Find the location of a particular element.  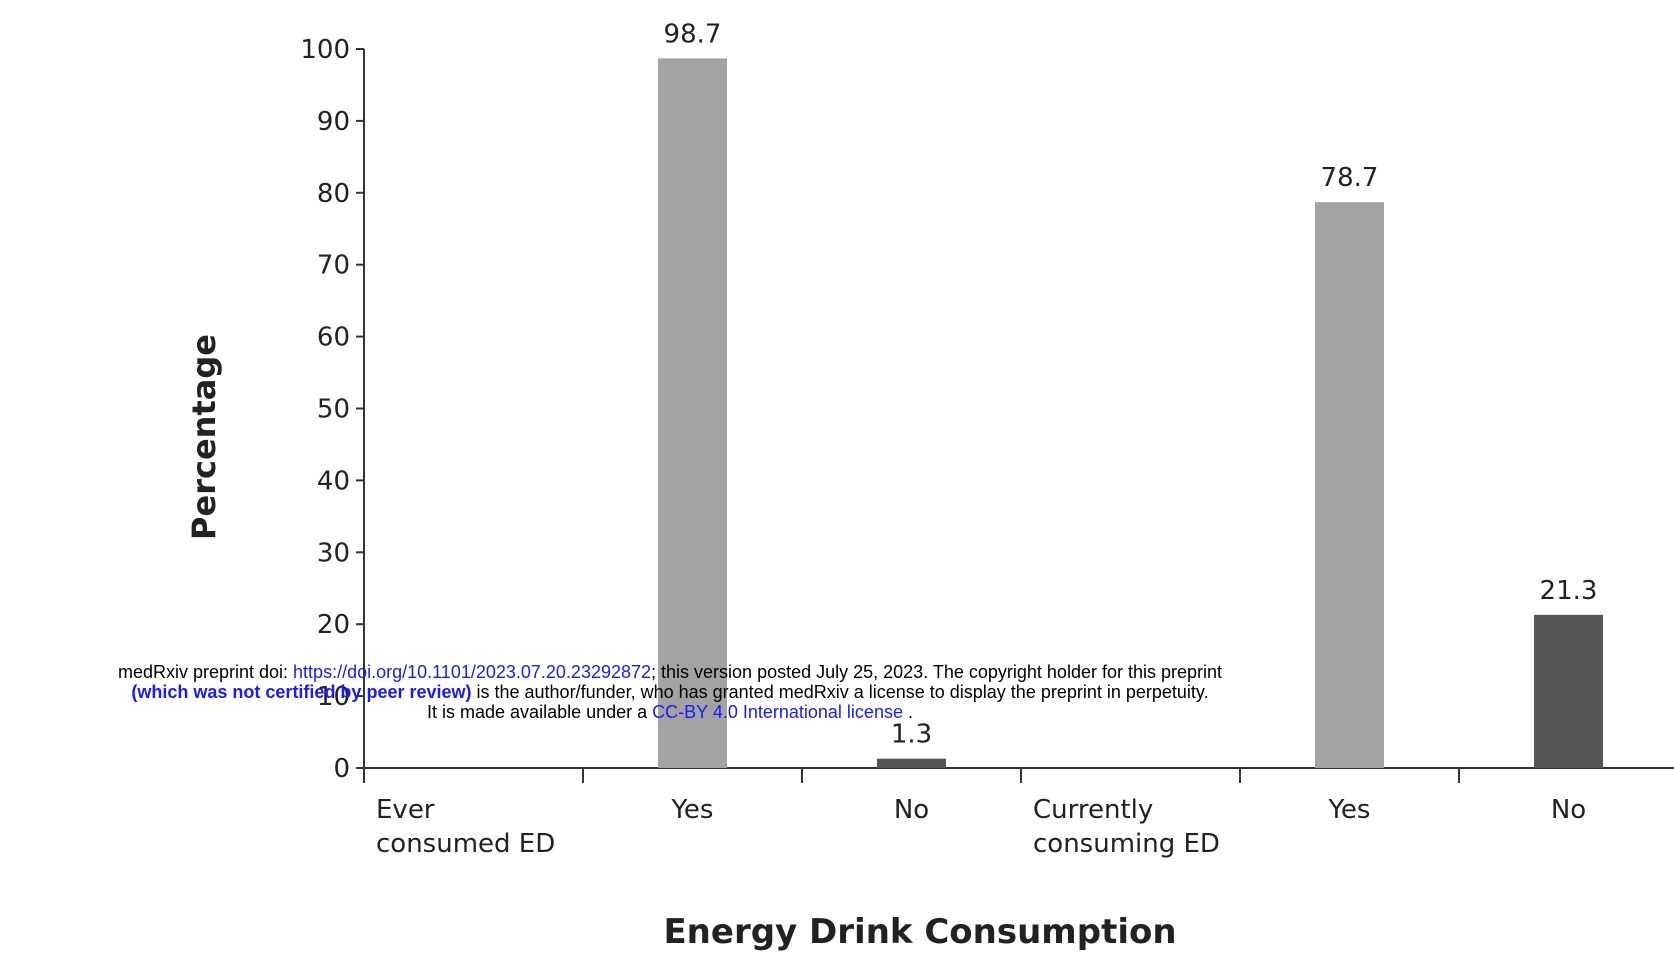

notice-not-peer-reviewed: (which was not certified by peer review) is located at coordinates (301, 692).